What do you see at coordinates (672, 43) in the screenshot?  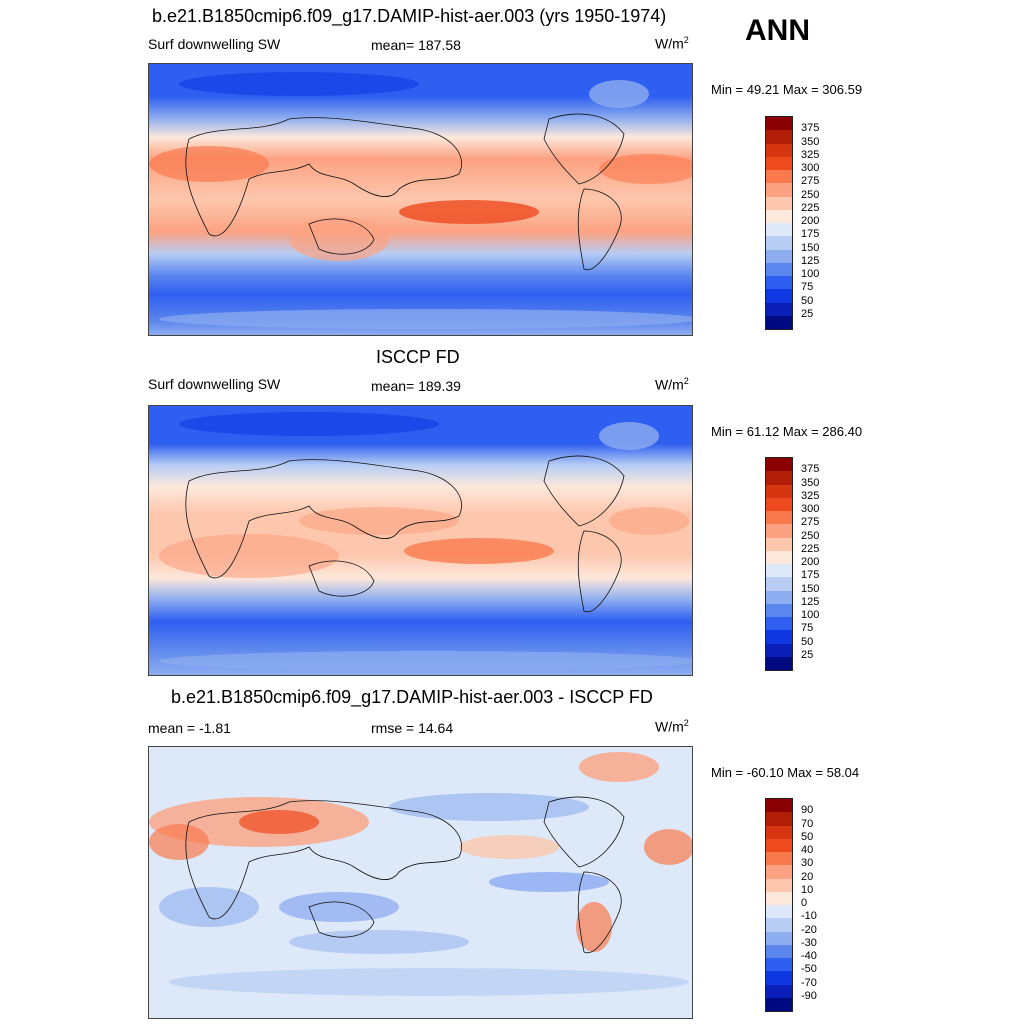 I see `panel1-units: W/m2` at bounding box center [672, 43].